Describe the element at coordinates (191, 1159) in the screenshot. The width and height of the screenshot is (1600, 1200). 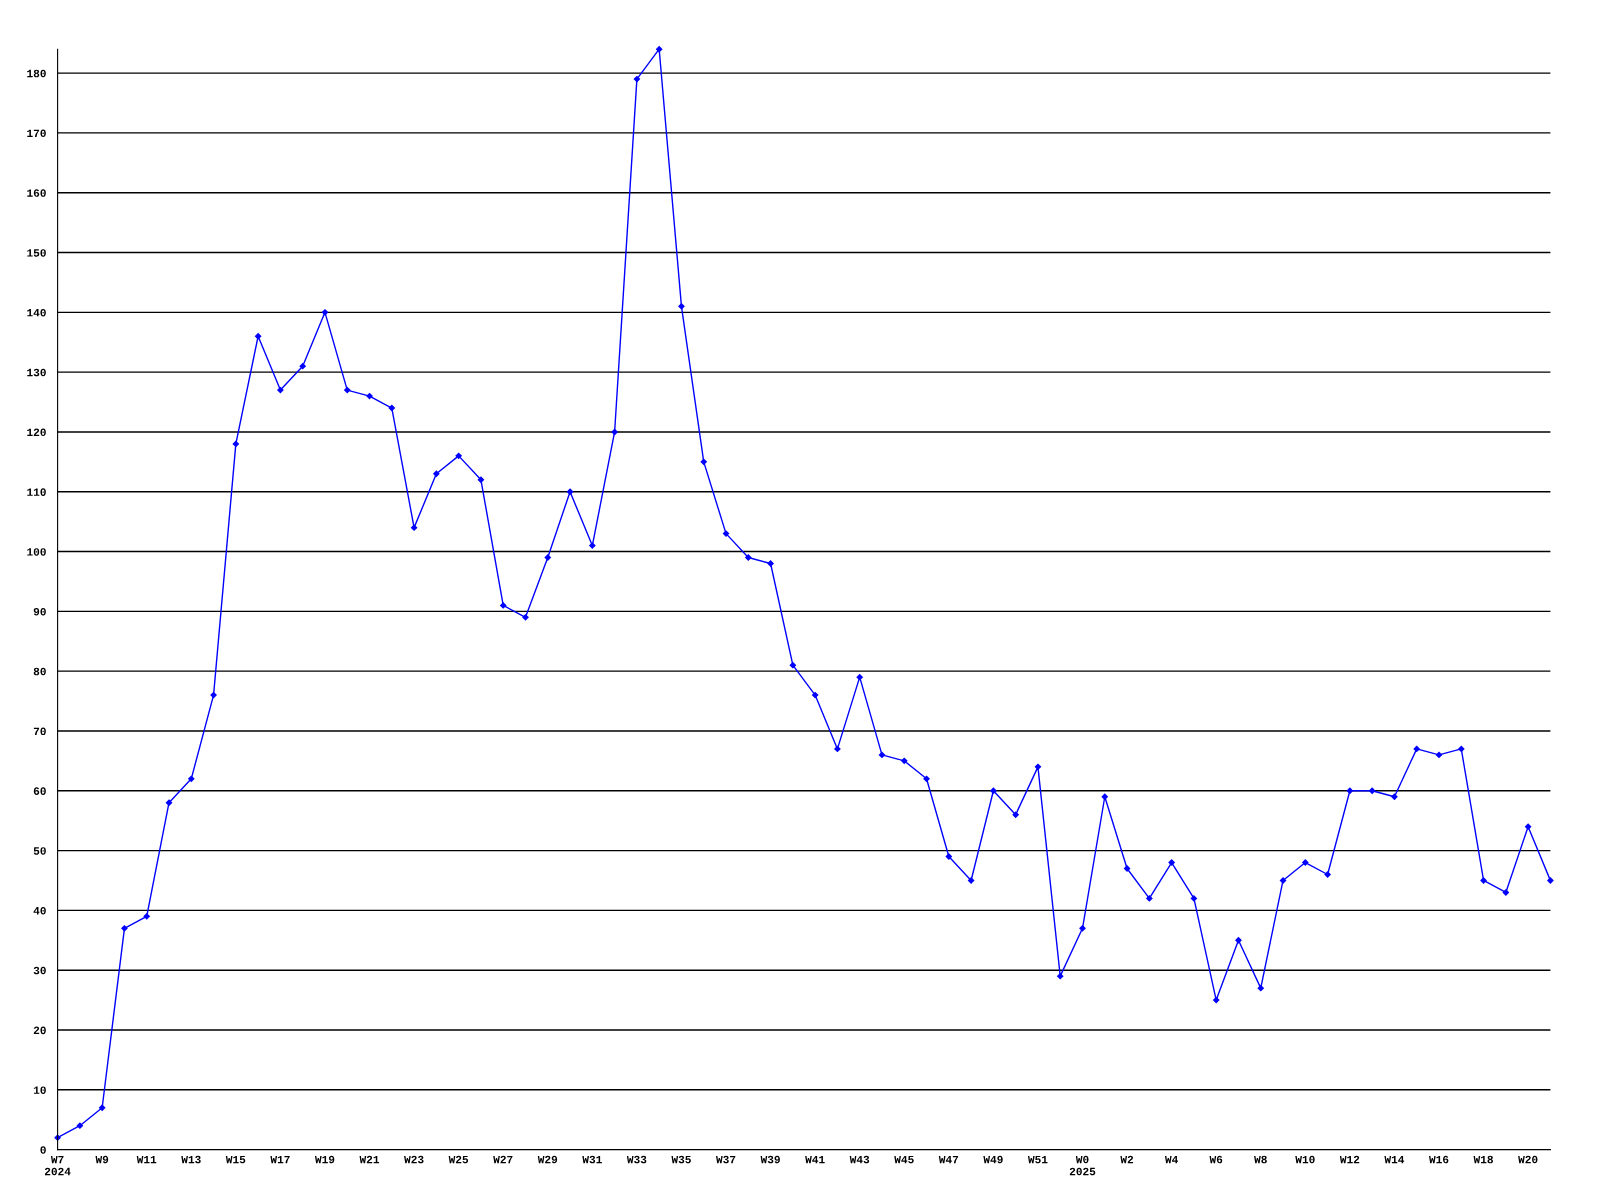
I see `x-tick-label: W13` at that location.